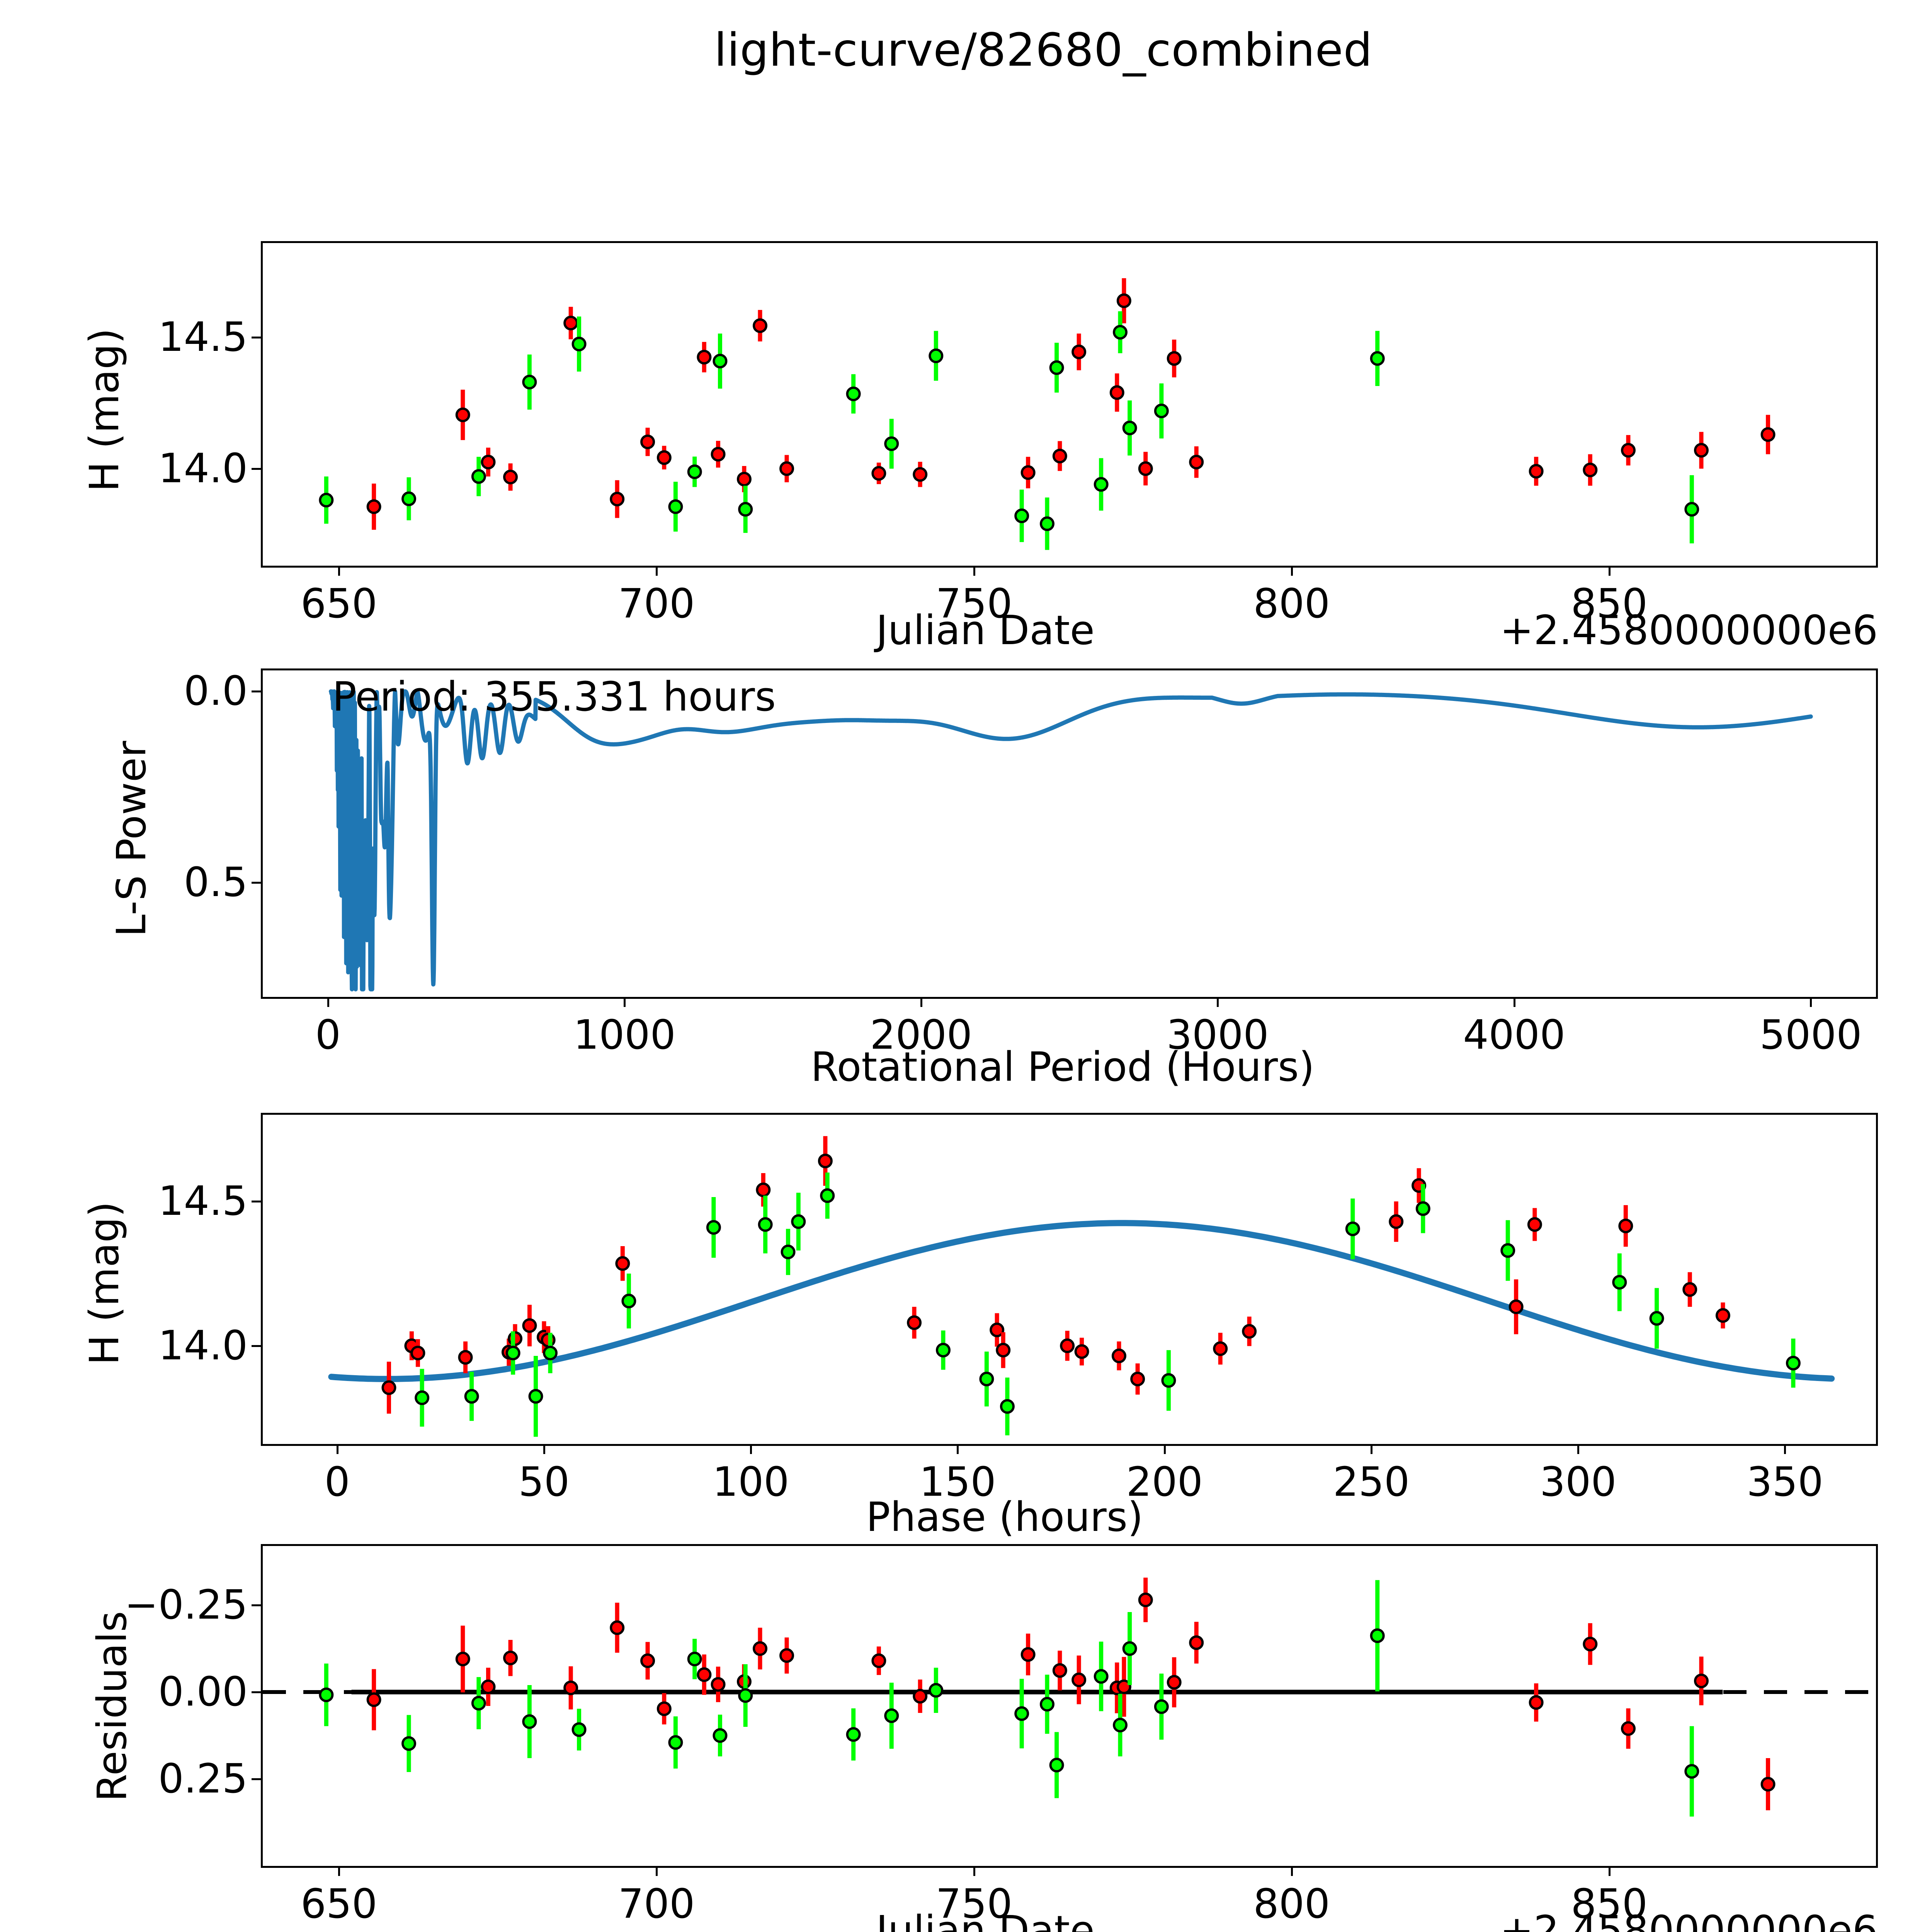  What do you see at coordinates (957, 1482) in the screenshot?
I see `x-tick-label: 150` at bounding box center [957, 1482].